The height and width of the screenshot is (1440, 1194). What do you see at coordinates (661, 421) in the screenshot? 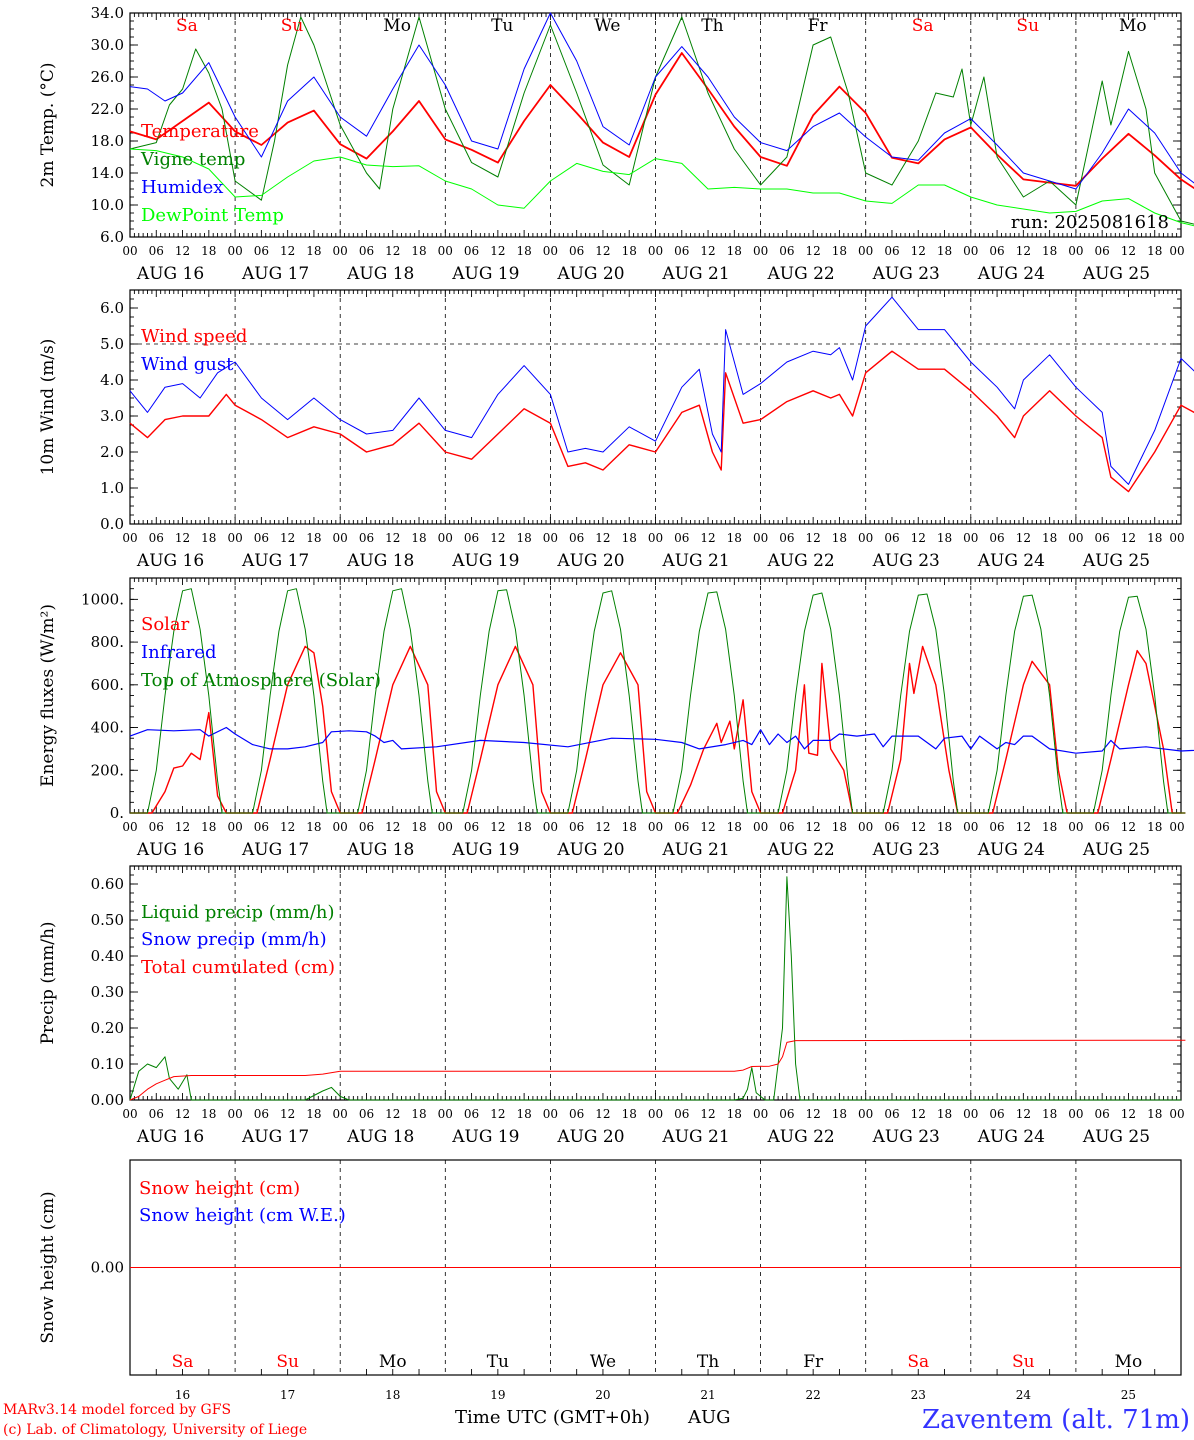
I see `series-wind-speed` at bounding box center [661, 421].